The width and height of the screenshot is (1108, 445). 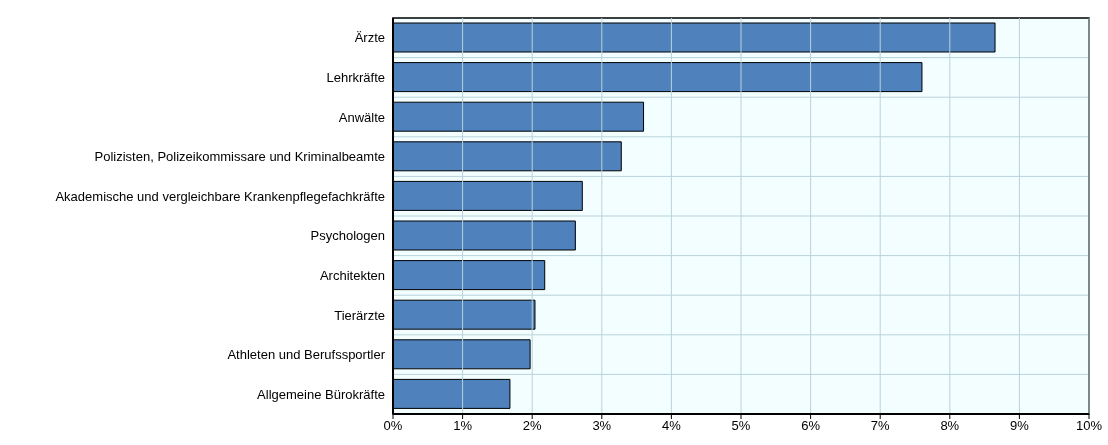 I want to click on x-tick-label: 1%, so click(x=463, y=426).